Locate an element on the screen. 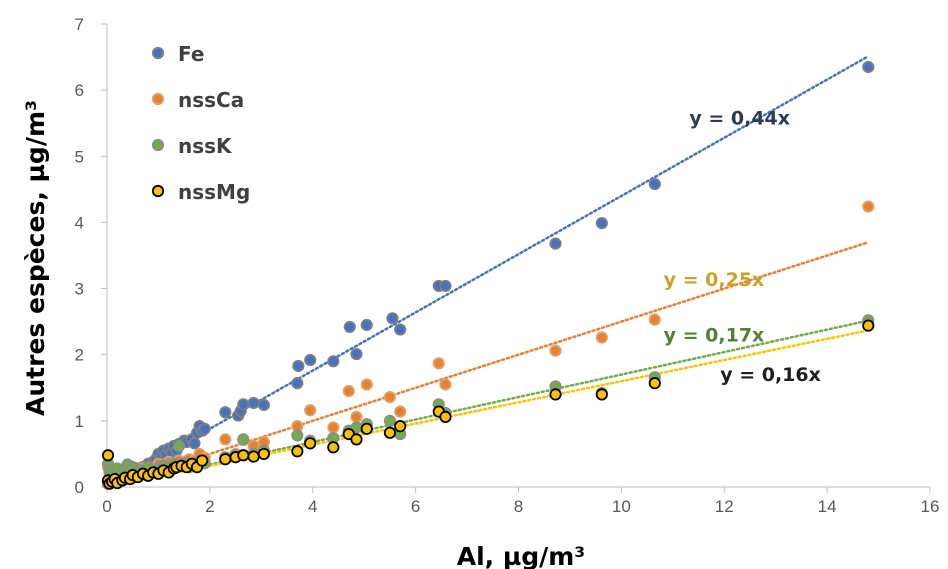 This screenshot has width=948, height=569. legend-label-nssca: nssCa is located at coordinates (211, 100).